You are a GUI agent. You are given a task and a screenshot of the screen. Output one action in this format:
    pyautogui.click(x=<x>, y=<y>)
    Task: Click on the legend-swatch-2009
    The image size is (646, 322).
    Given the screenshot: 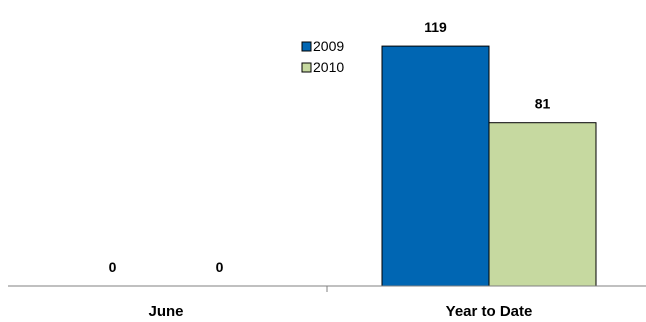 What is the action you would take?
    pyautogui.click(x=306, y=46)
    